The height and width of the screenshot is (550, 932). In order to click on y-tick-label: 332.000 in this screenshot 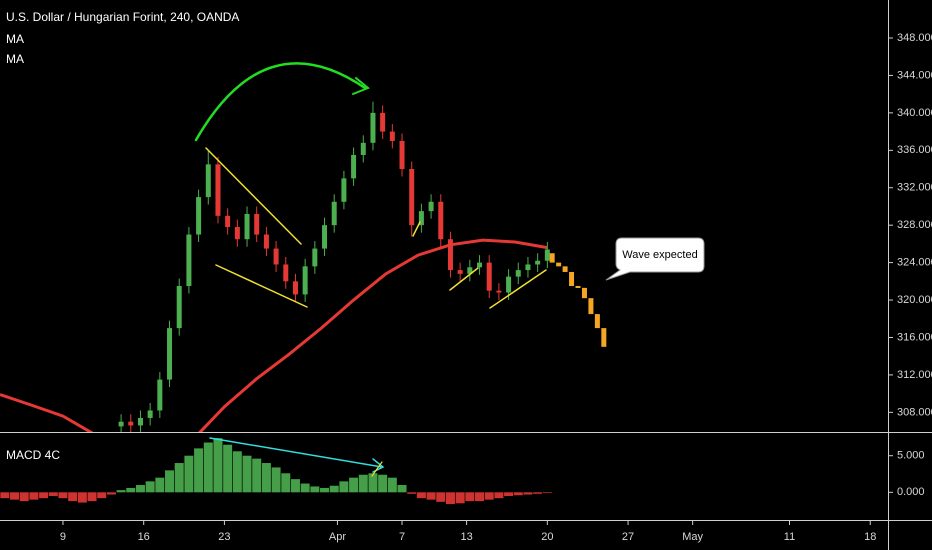, I will do `click(914, 188)`.